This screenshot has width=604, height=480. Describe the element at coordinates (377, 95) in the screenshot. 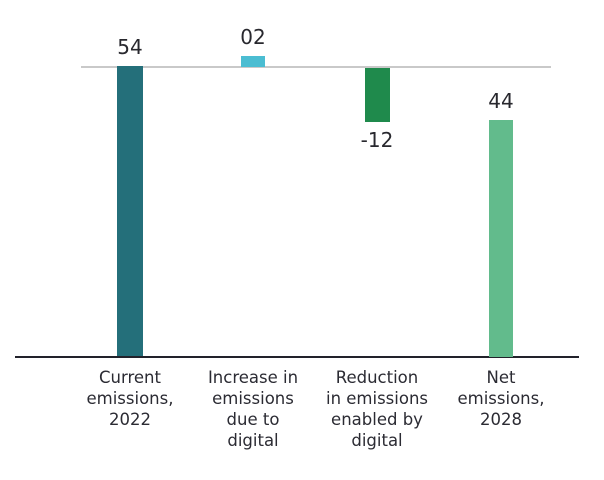

I see `bar-reduction-enabled-by-digital` at that location.